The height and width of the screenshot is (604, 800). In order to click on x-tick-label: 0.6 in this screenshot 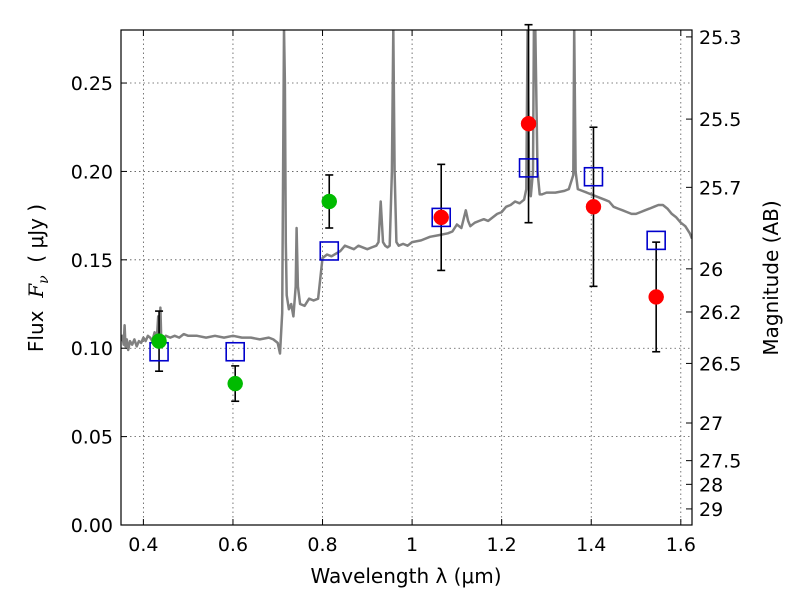, I will do `click(233, 545)`.